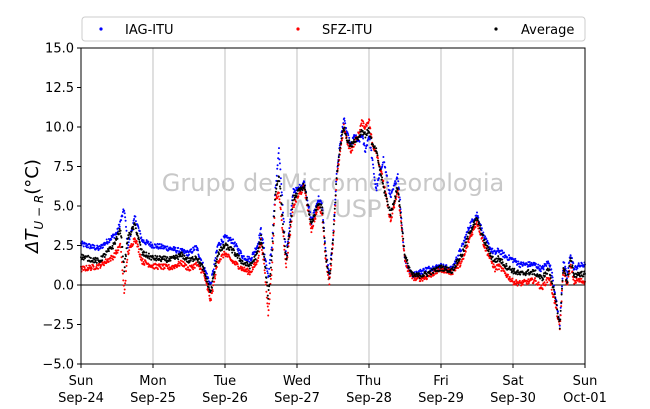  I want to click on legend-box, so click(333, 29).